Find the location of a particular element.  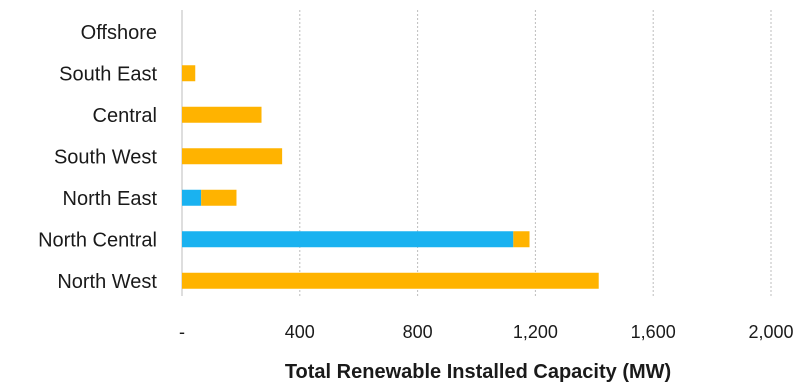

category-label: Central is located at coordinates (125, 116).